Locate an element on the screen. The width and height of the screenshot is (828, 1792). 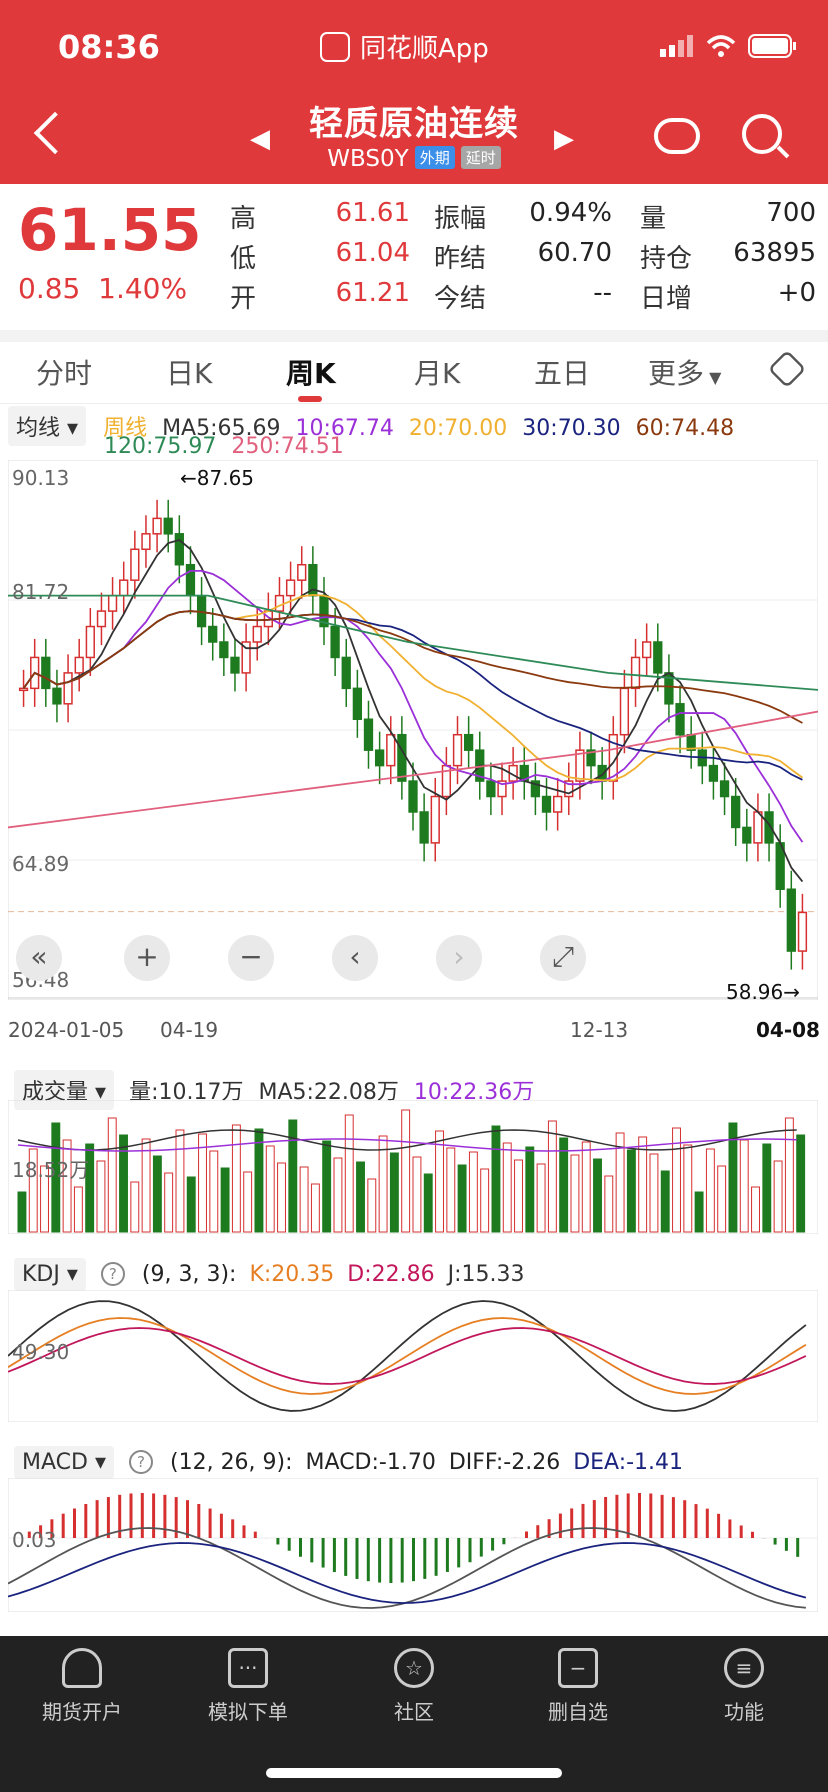
nav-open-account: 期货开户 is located at coordinates (82, 1686).